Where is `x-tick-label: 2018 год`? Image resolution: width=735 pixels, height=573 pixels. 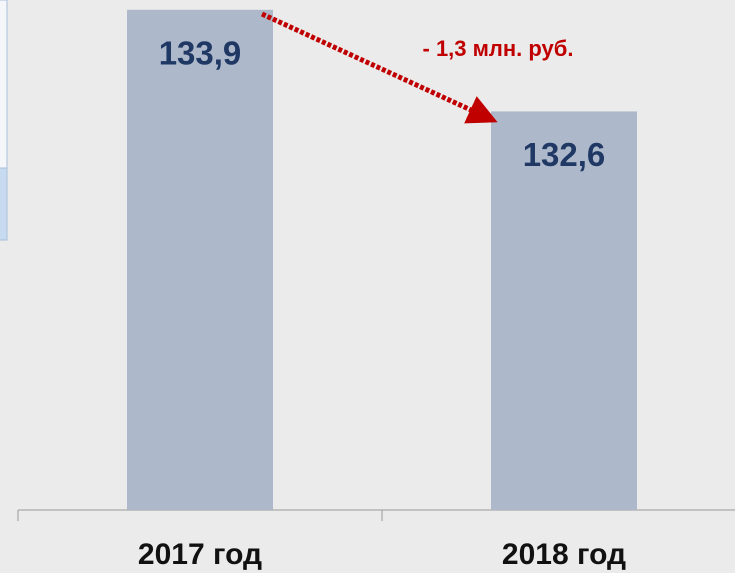
x-tick-label: 2018 год is located at coordinates (564, 554).